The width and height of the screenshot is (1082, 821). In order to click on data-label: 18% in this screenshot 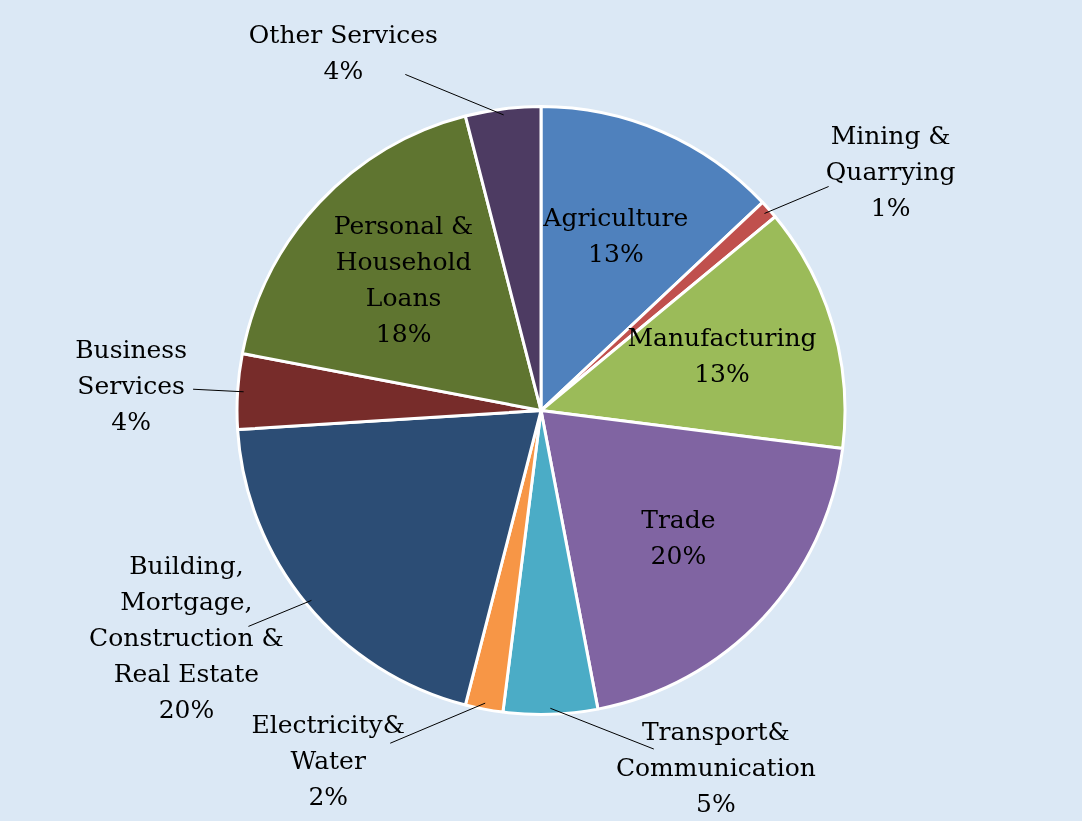, I will do `click(403, 333)`.